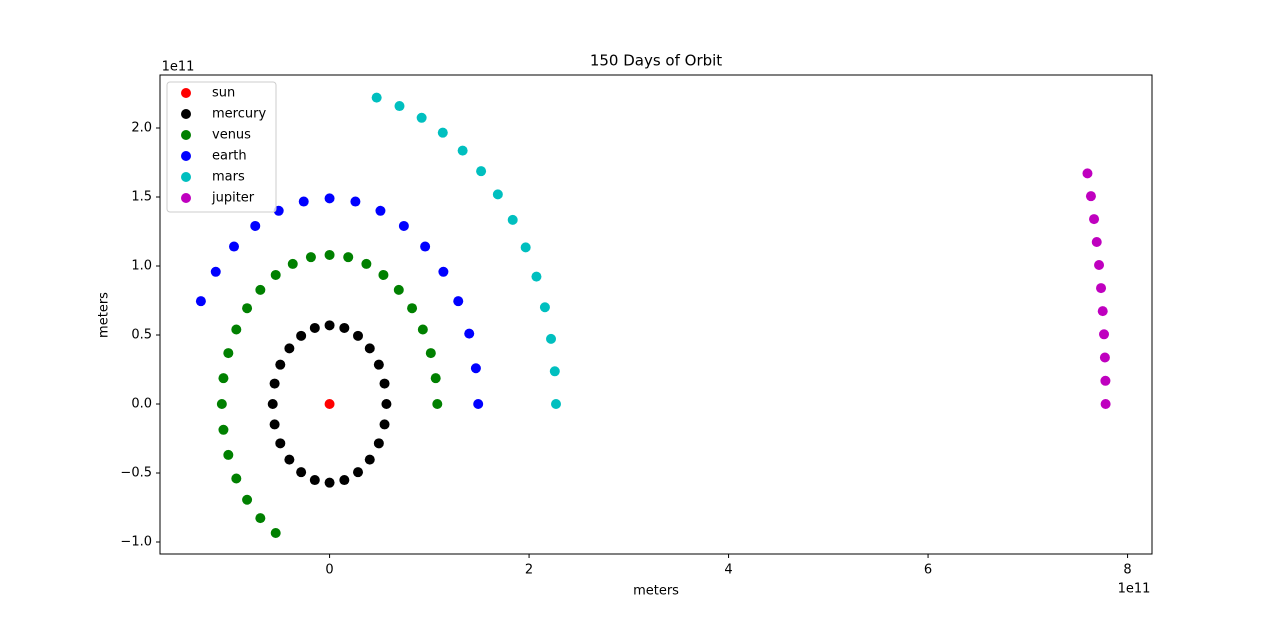  I want to click on x-offset-label: 1e11, so click(1134, 589).